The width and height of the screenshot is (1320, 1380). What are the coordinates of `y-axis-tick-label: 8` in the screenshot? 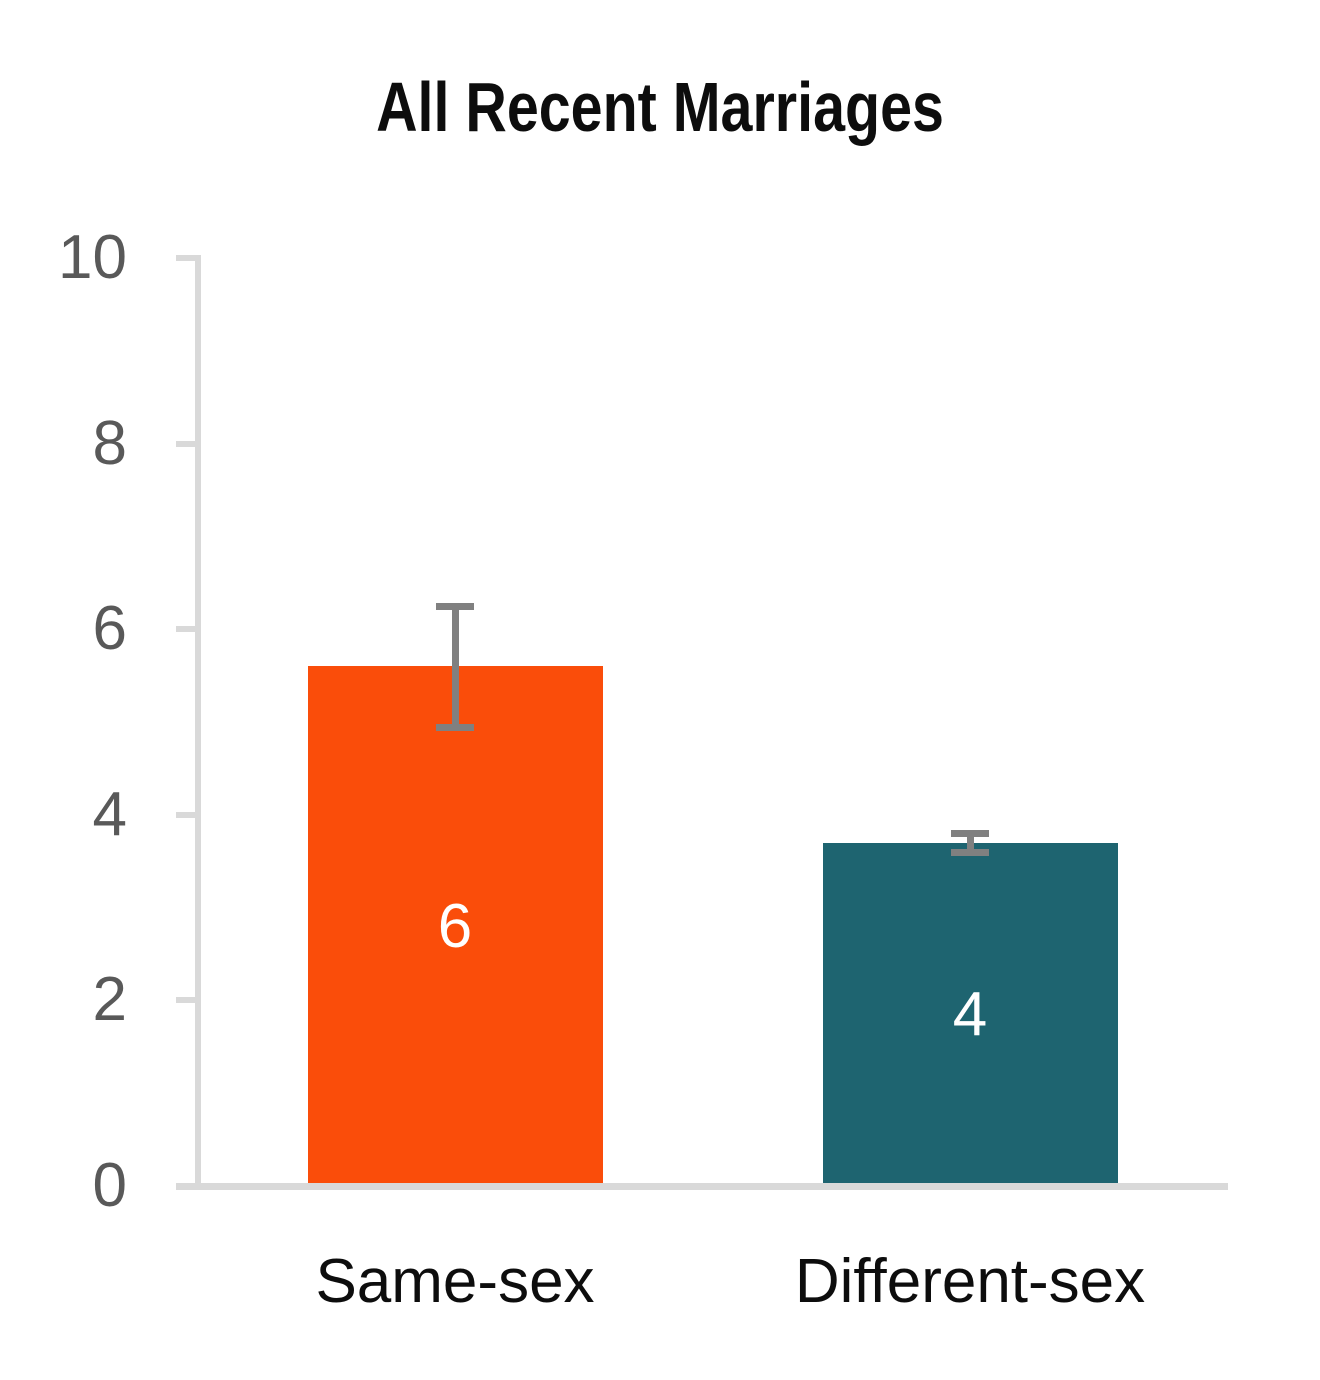 It's located at (109, 443).